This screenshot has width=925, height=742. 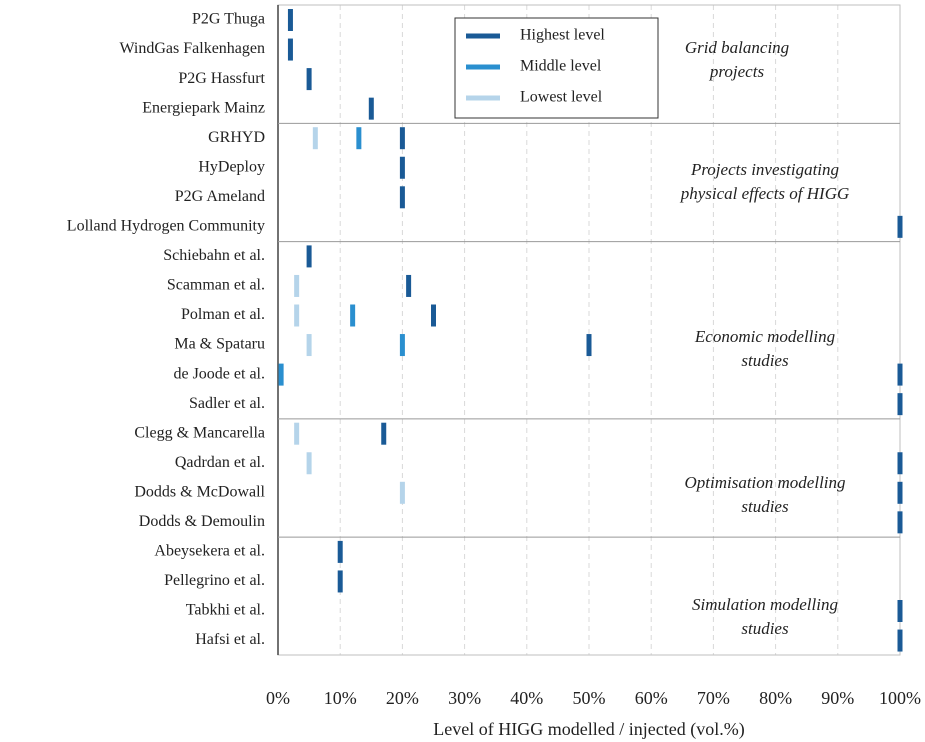 What do you see at coordinates (765, 193) in the screenshot?
I see `group-annotation: physical effects of HIGG` at bounding box center [765, 193].